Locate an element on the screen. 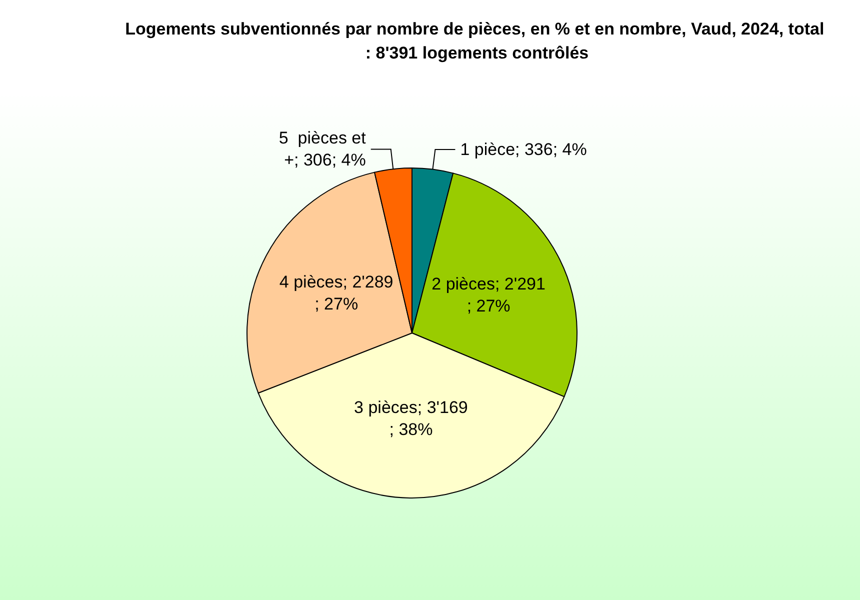  slice-label: 5 pièces et +; 306; 4% is located at coordinates (322, 149).